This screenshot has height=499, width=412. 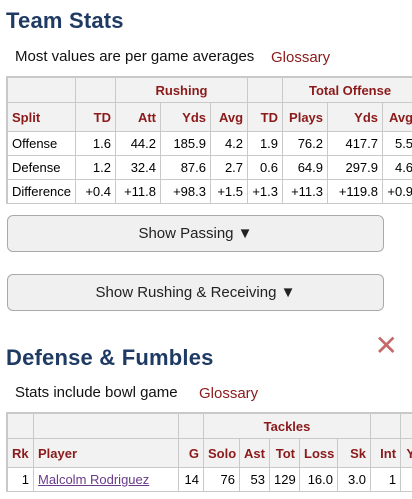 I want to click on table-cell: Malcolm Rodriguez, so click(x=106, y=479).